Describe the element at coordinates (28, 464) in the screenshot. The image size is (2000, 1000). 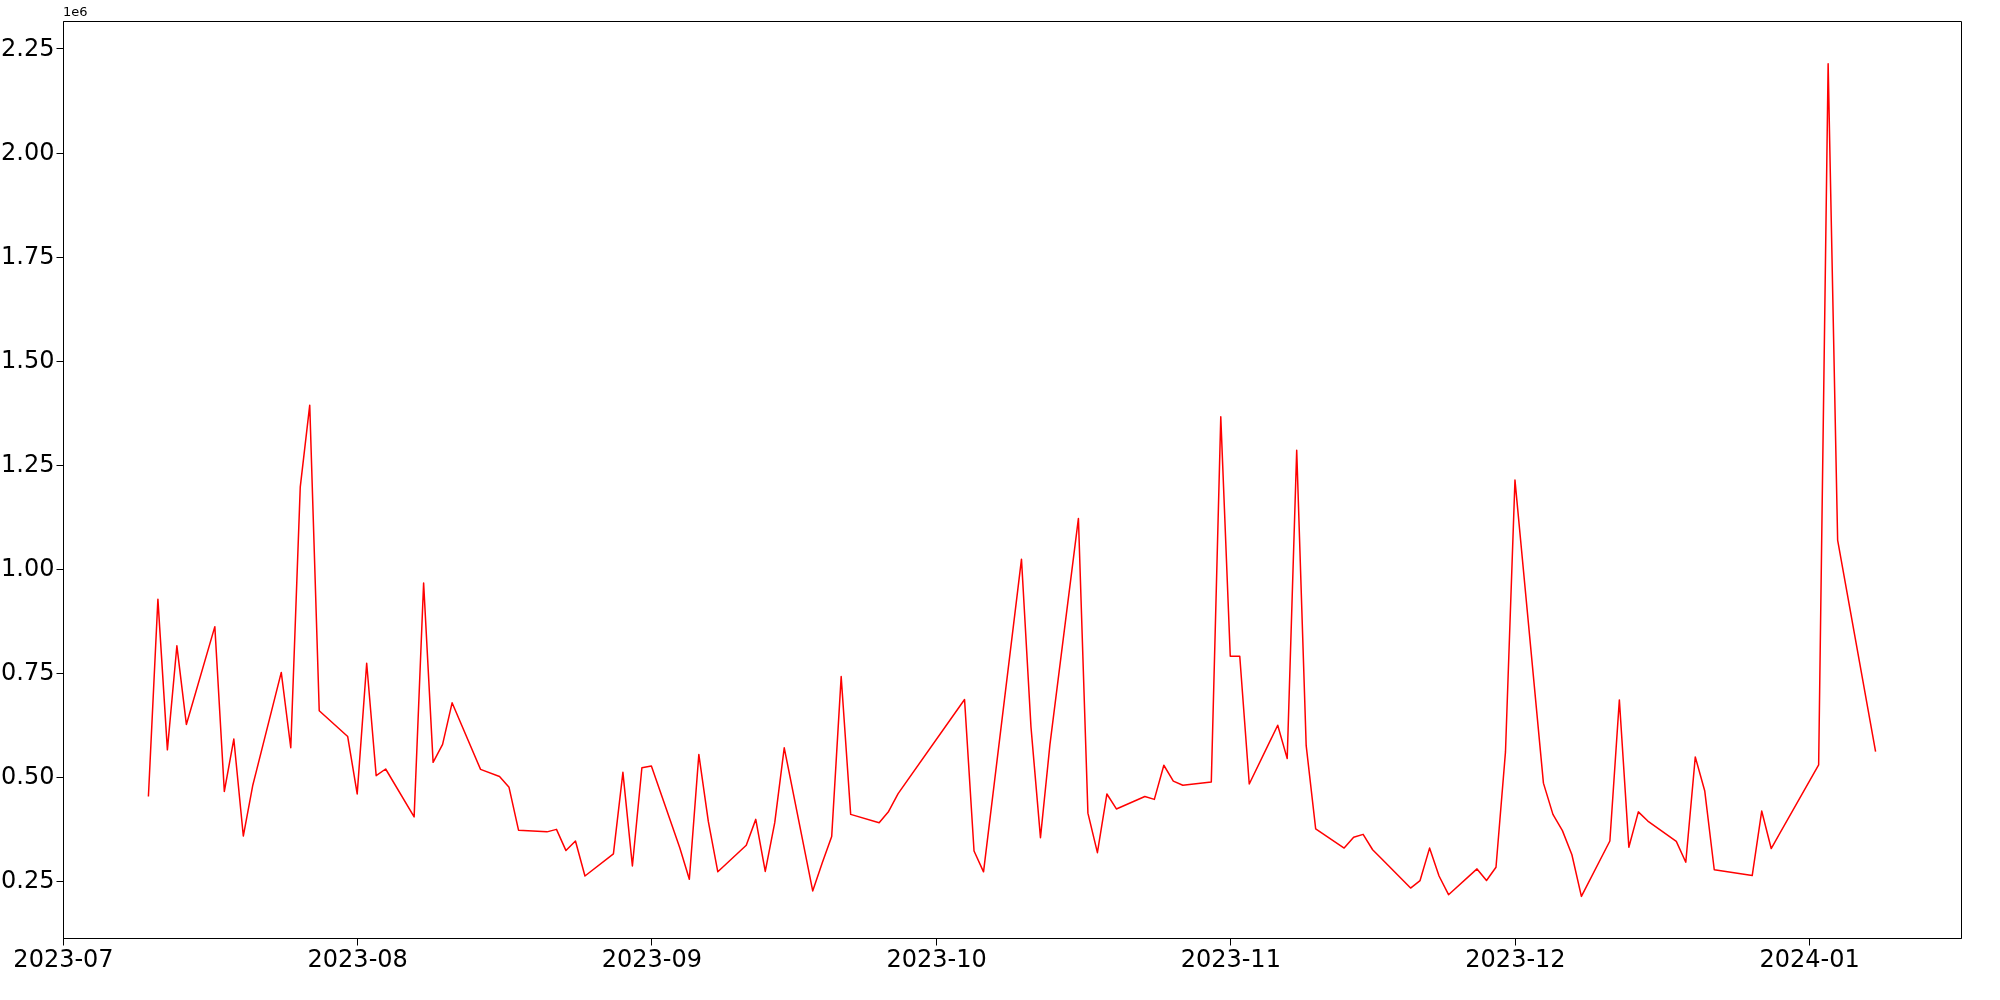
I see `y-tick-label: 1.25` at that location.